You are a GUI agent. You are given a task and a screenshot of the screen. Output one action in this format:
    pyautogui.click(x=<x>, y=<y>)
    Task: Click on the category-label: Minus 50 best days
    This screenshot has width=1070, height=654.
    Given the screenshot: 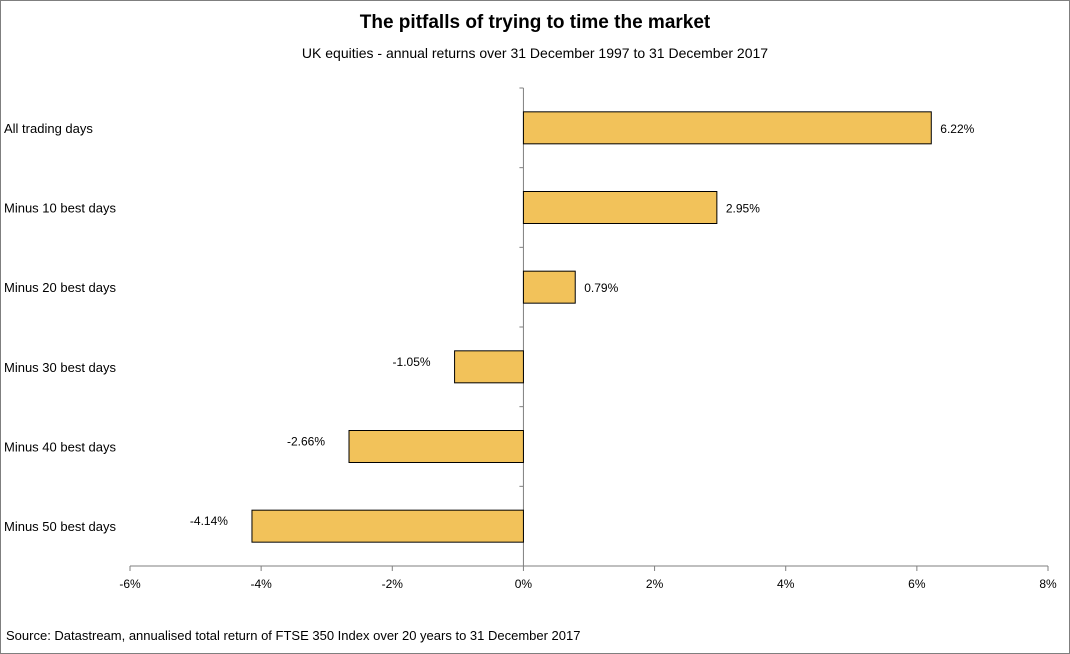 What is the action you would take?
    pyautogui.click(x=60, y=526)
    